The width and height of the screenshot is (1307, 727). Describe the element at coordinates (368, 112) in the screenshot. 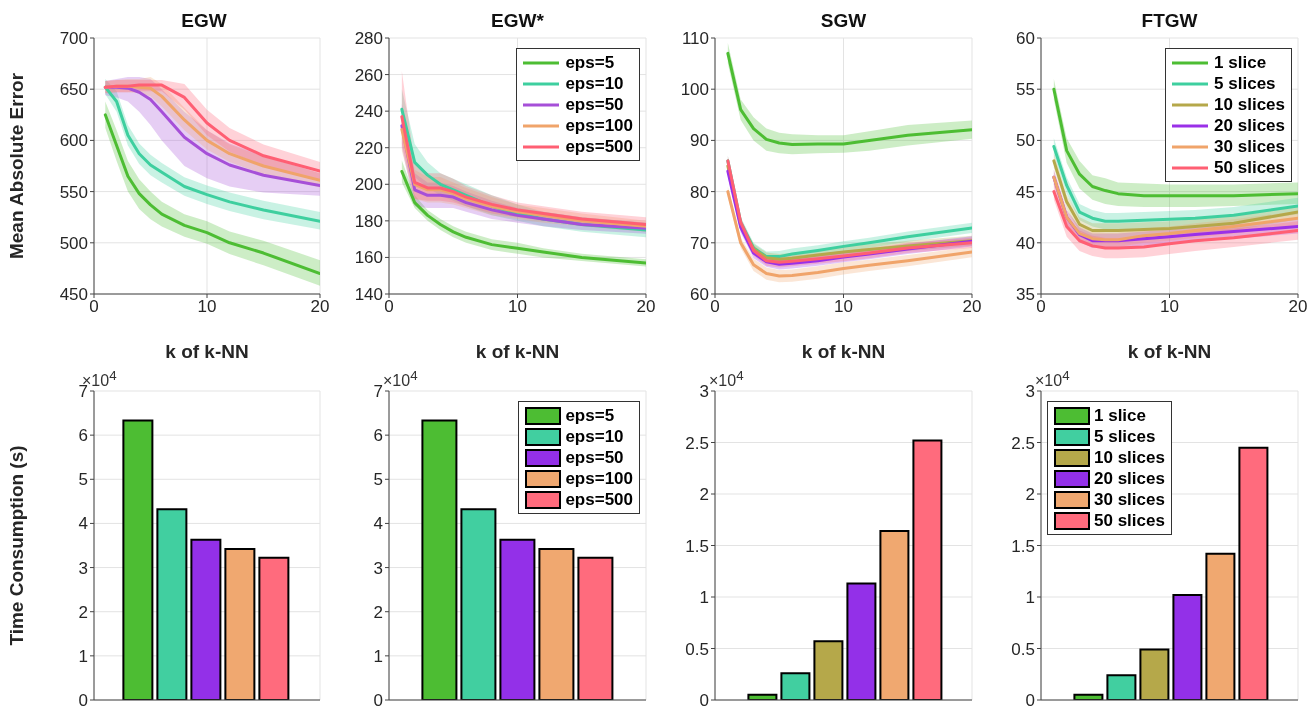

I see `y-tick-label: 240` at that location.